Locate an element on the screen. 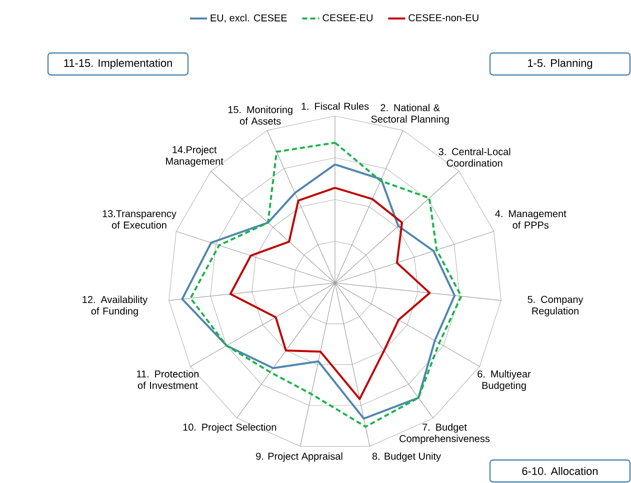 The height and width of the screenshot is (483, 631). spoke-label: 6. Multiyear Budgeting is located at coordinates (504, 380).